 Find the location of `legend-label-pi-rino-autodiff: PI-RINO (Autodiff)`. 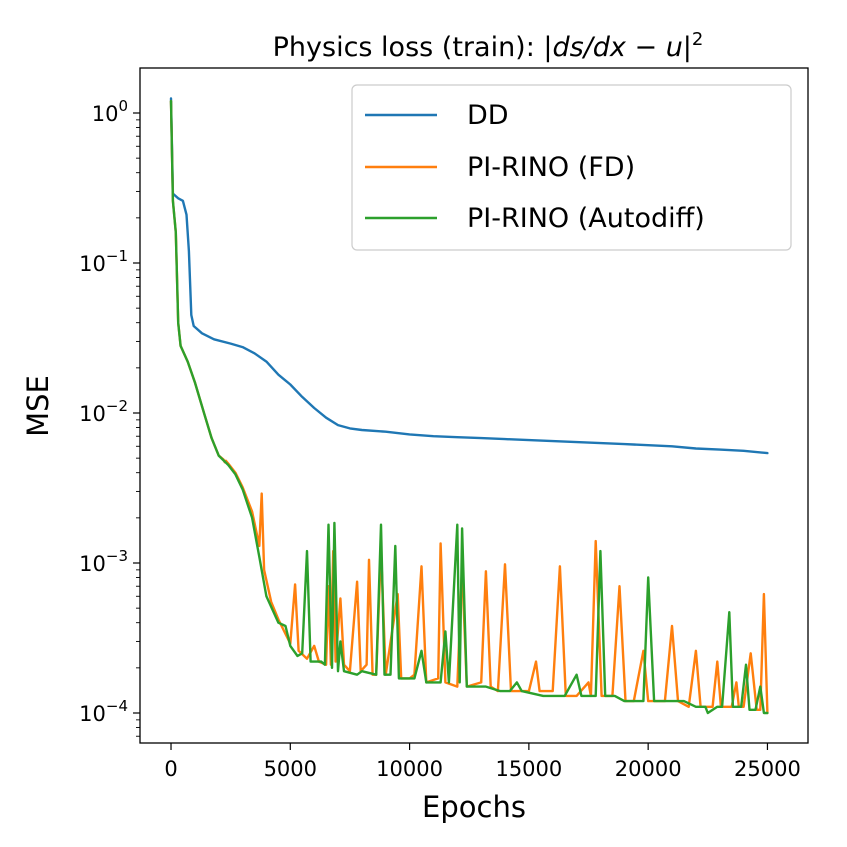

legend-label-pi-rino-autodiff: PI-RINO (Autodiff) is located at coordinates (586, 218).